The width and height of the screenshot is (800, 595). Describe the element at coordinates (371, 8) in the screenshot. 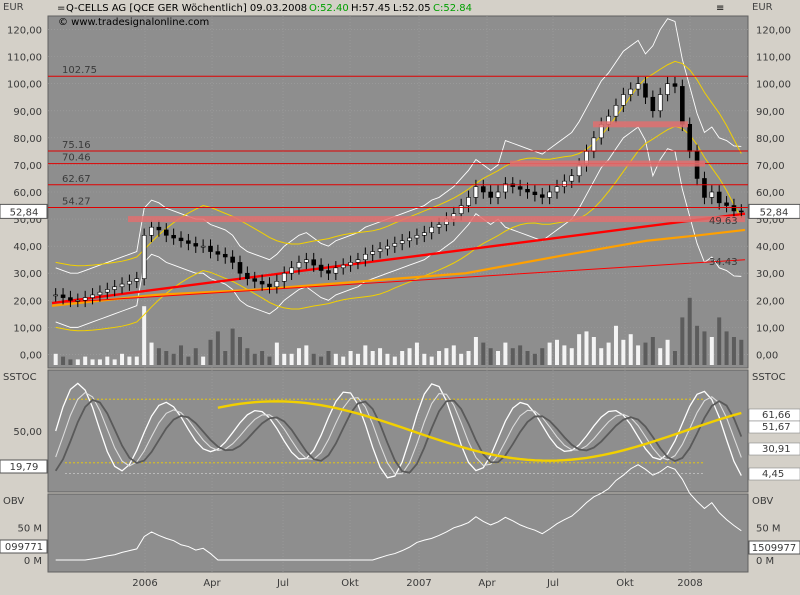

I see `high-value: H:57.45` at that location.